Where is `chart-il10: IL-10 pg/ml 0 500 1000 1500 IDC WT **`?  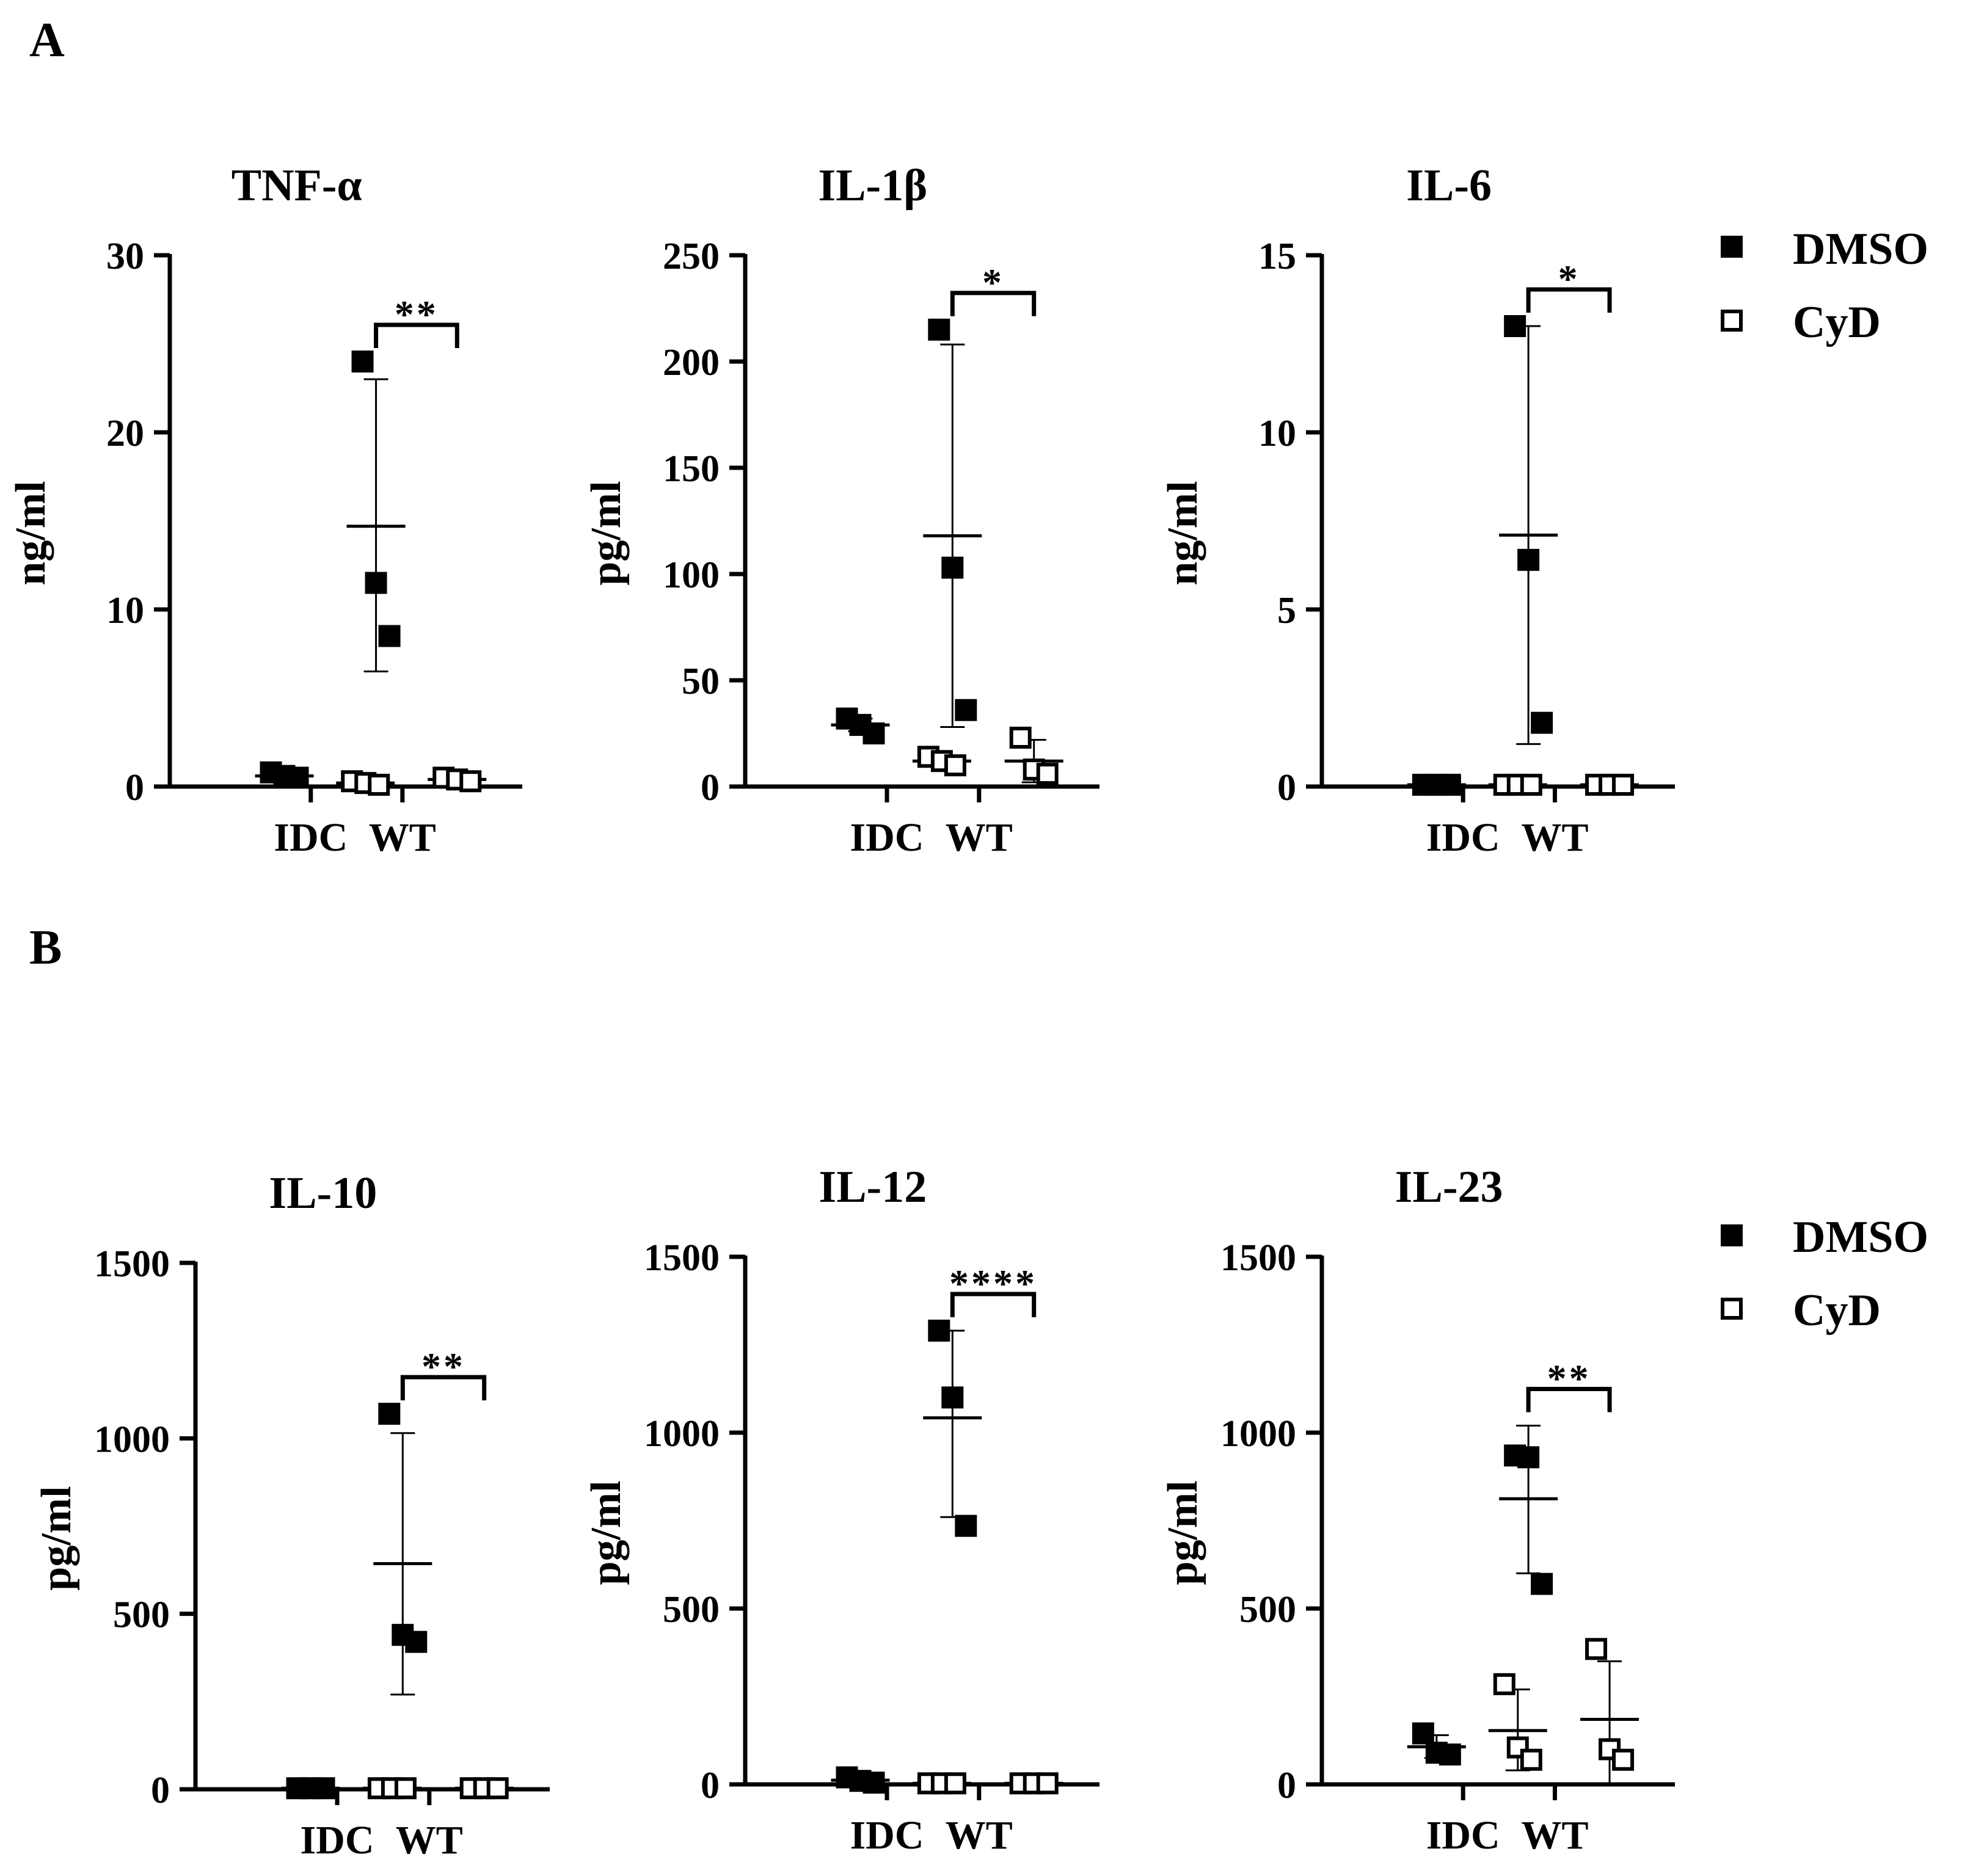
chart-il10: IL-10 pg/ml 0 500 1000 1500 IDC WT ** is located at coordinates (291, 1515).